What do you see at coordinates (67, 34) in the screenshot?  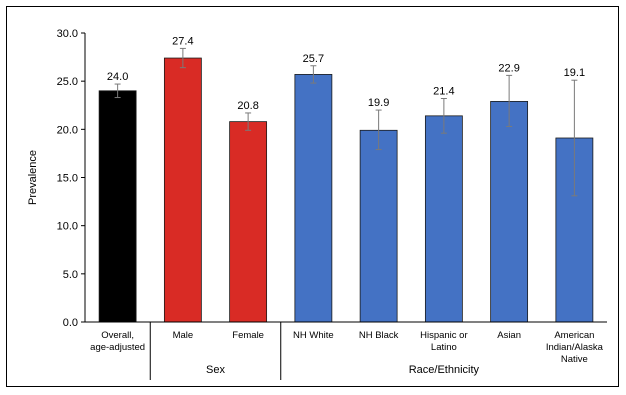 I see `y-tick-label: 30.0` at bounding box center [67, 34].